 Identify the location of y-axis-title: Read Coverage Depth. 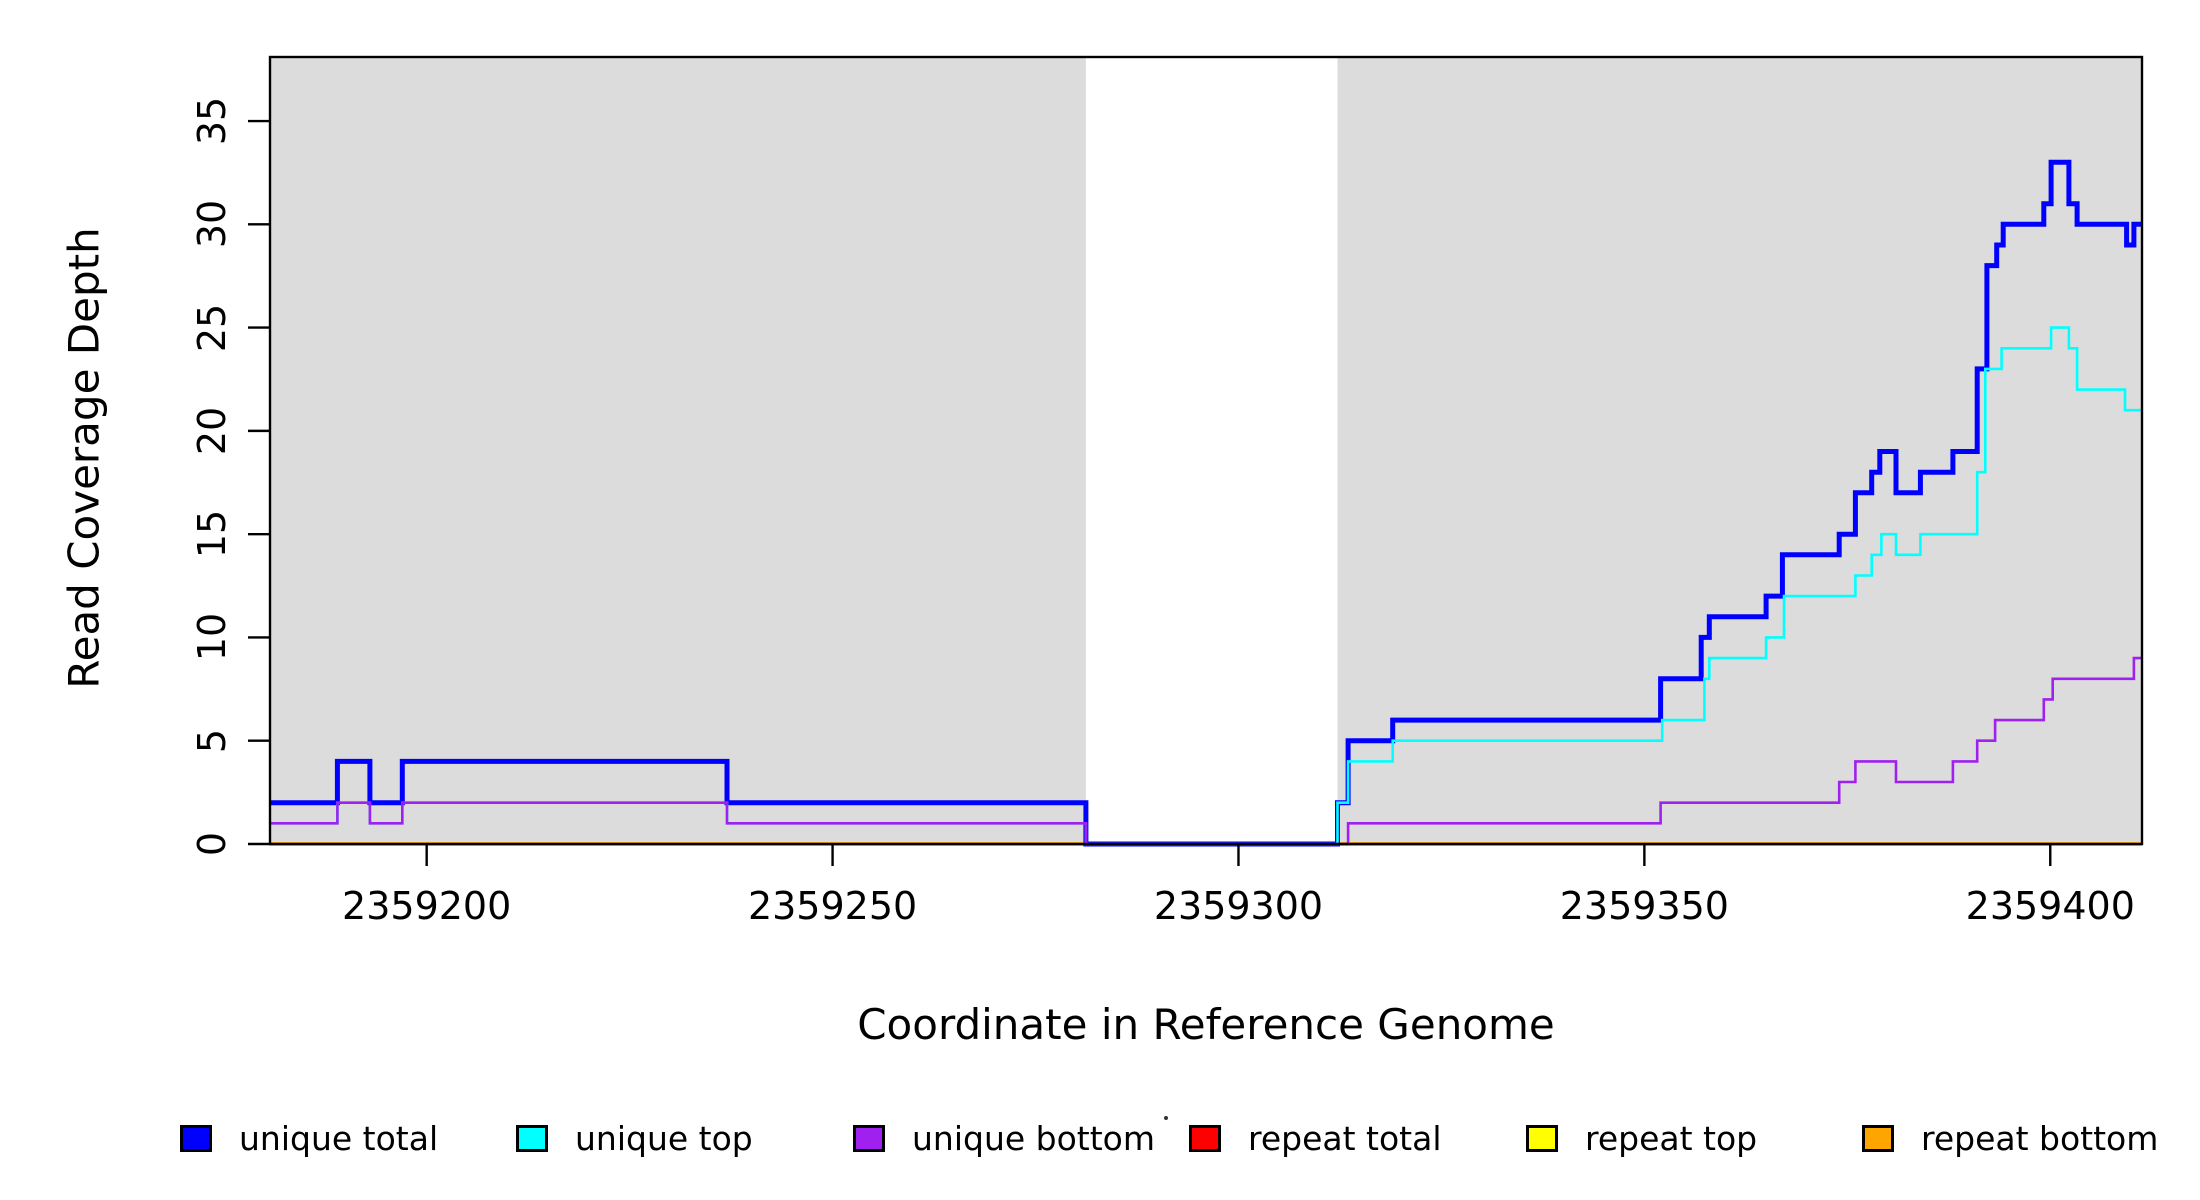
(84, 458).